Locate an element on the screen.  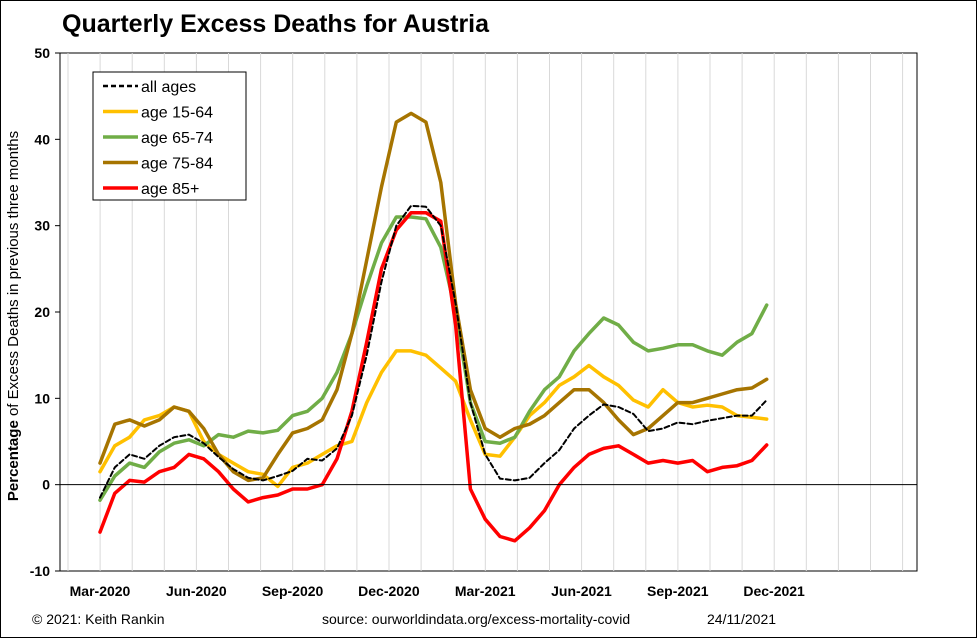
x-tick-label: Mar-2020 is located at coordinates (100, 591).